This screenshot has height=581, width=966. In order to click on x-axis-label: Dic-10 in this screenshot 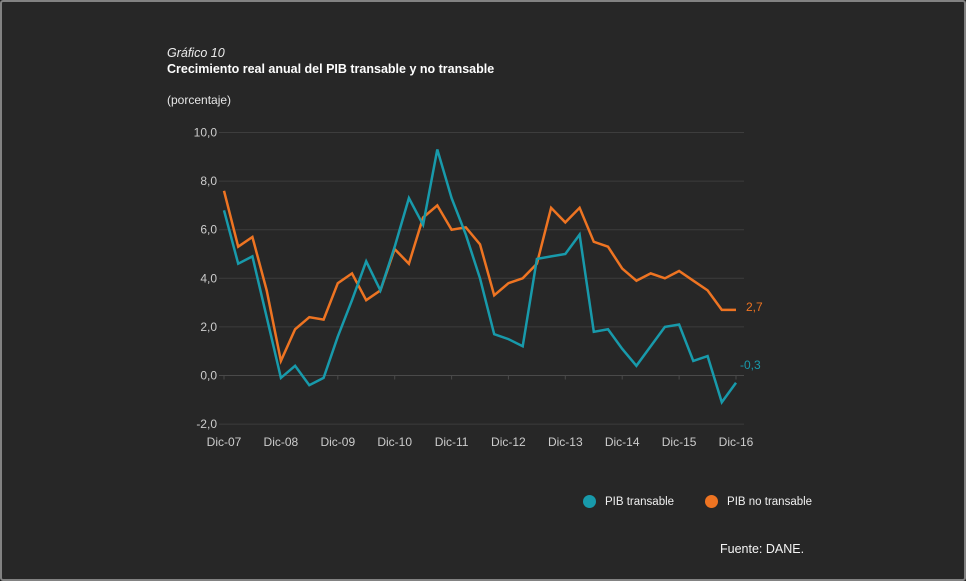, I will do `click(394, 442)`.